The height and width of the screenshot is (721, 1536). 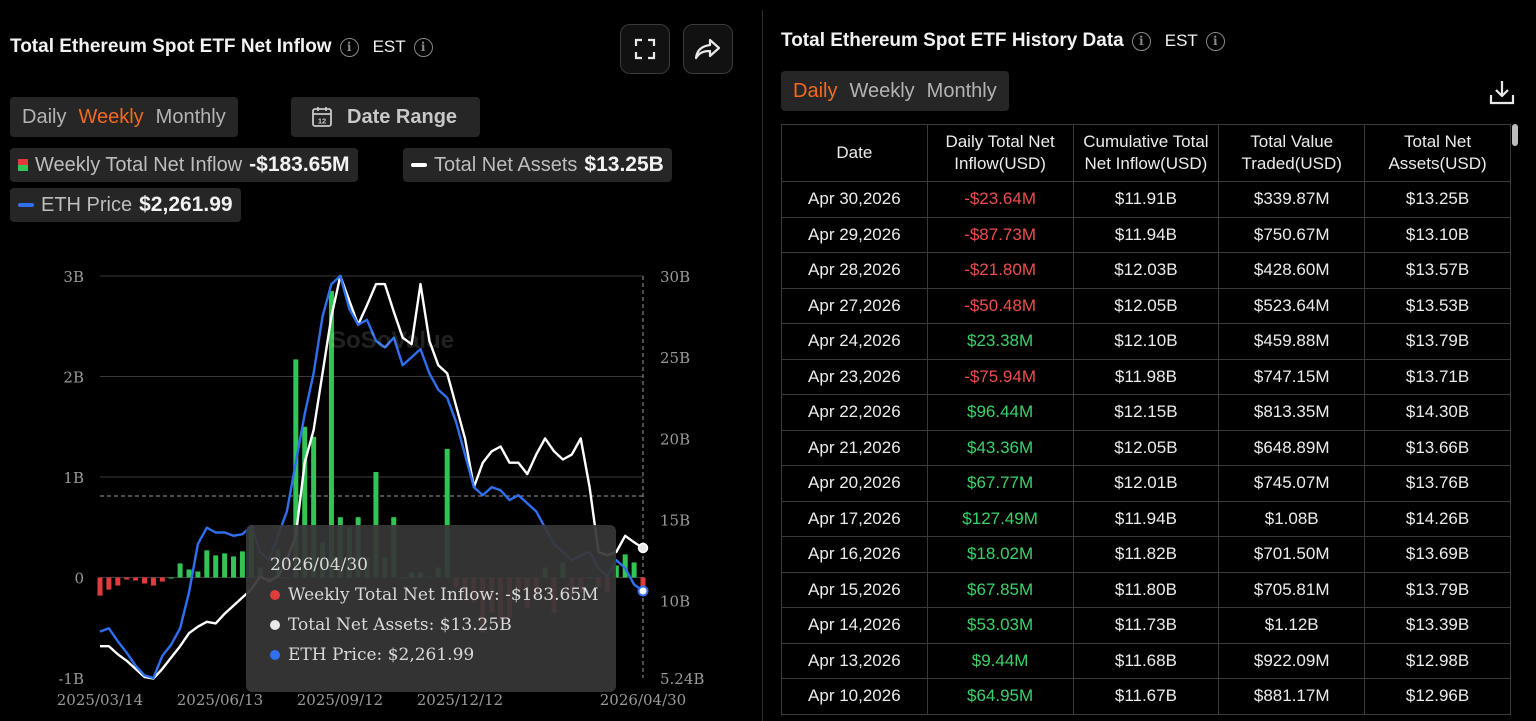 I want to click on legend-inflow: Weekly Total Net Inflow -$183.65M, so click(x=184, y=165).